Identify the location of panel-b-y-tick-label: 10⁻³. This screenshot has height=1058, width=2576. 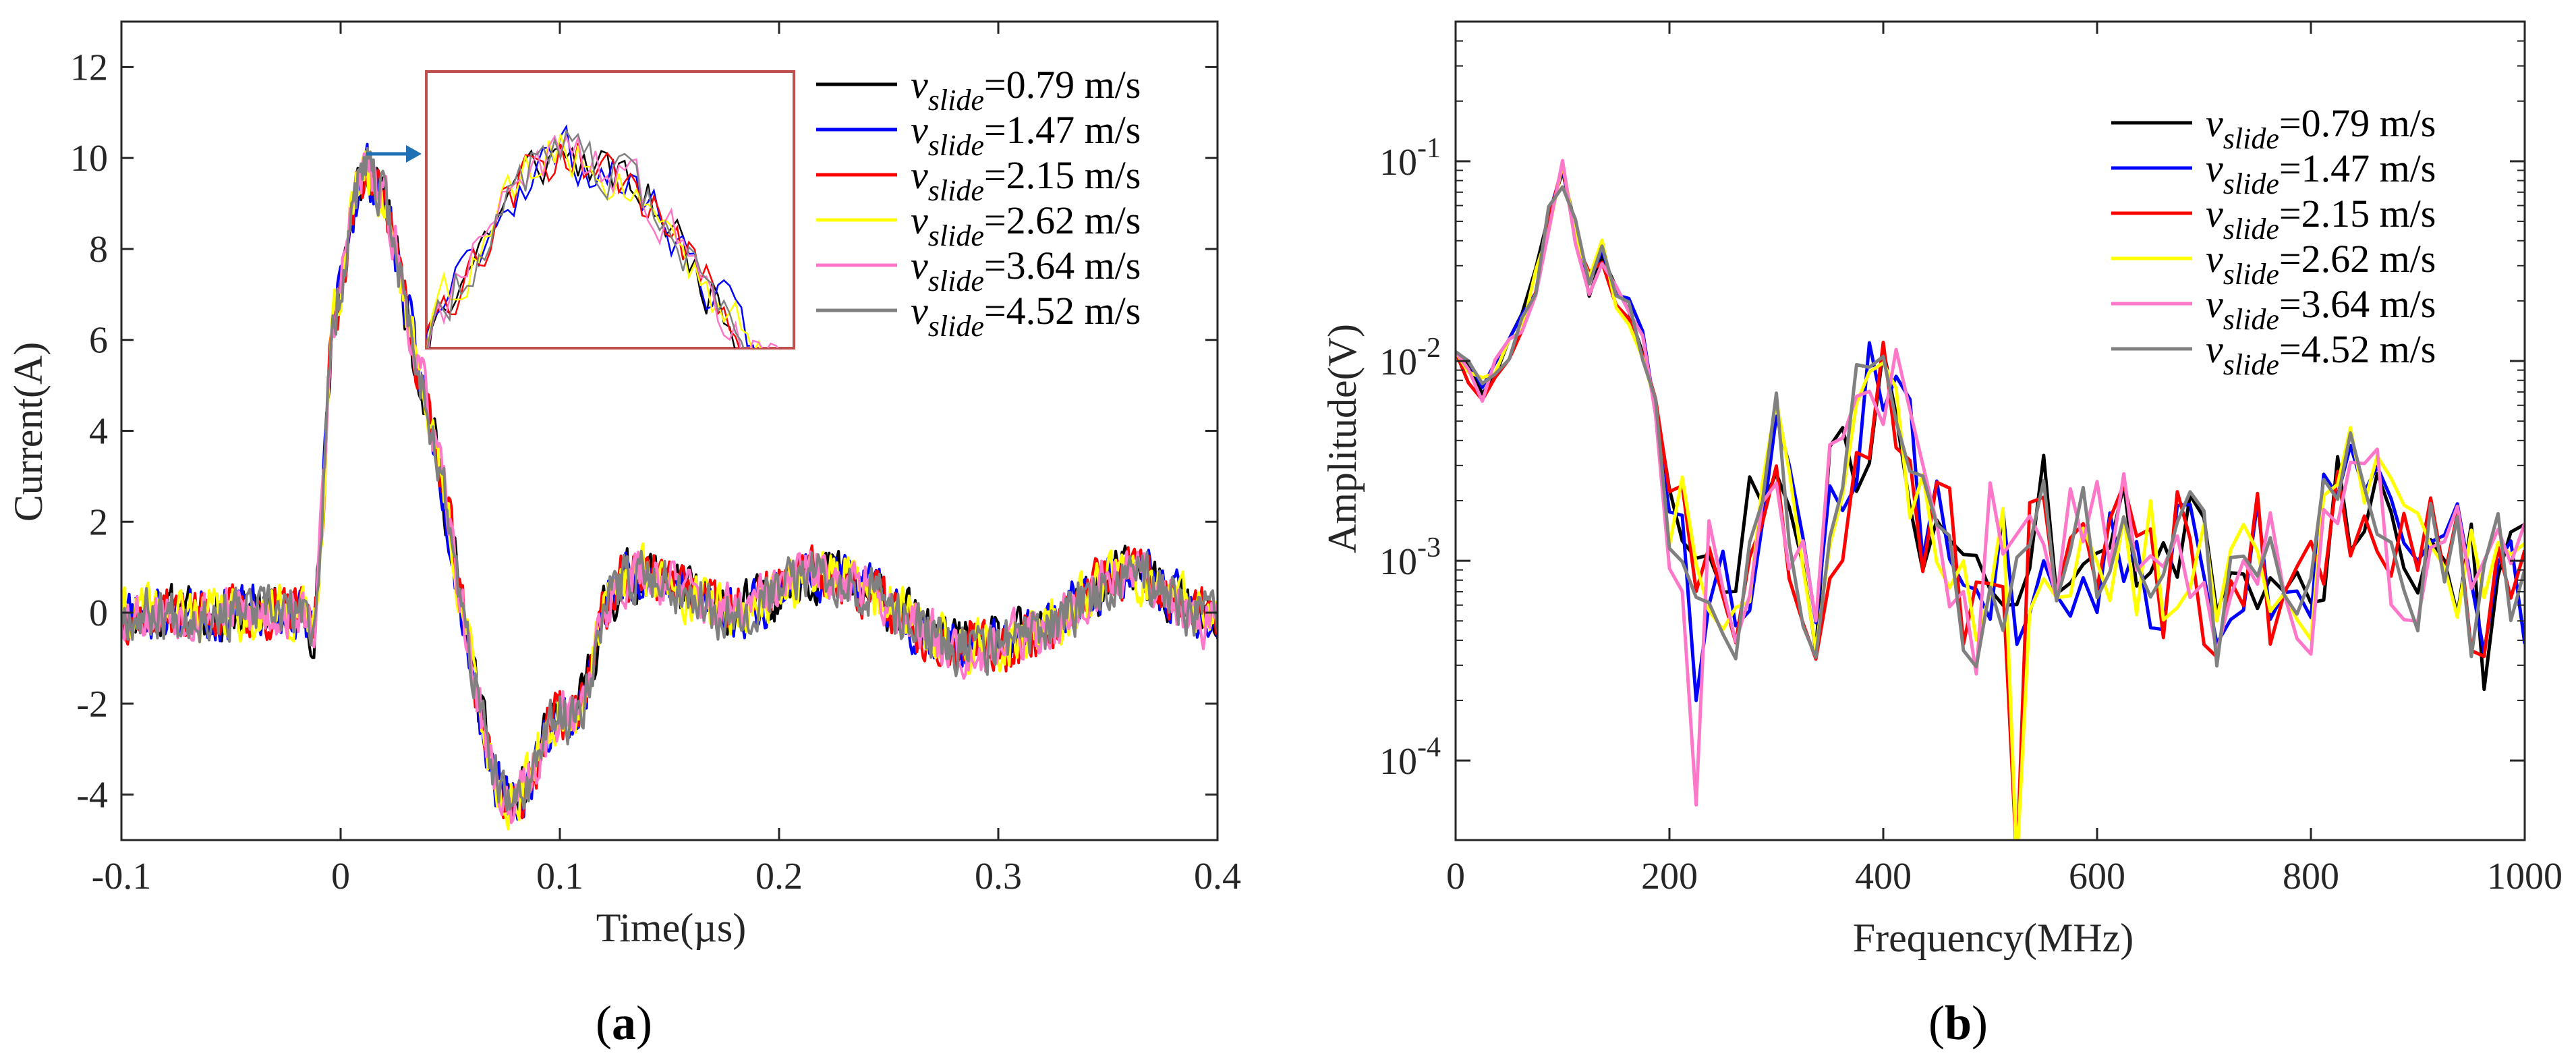
(1410, 557).